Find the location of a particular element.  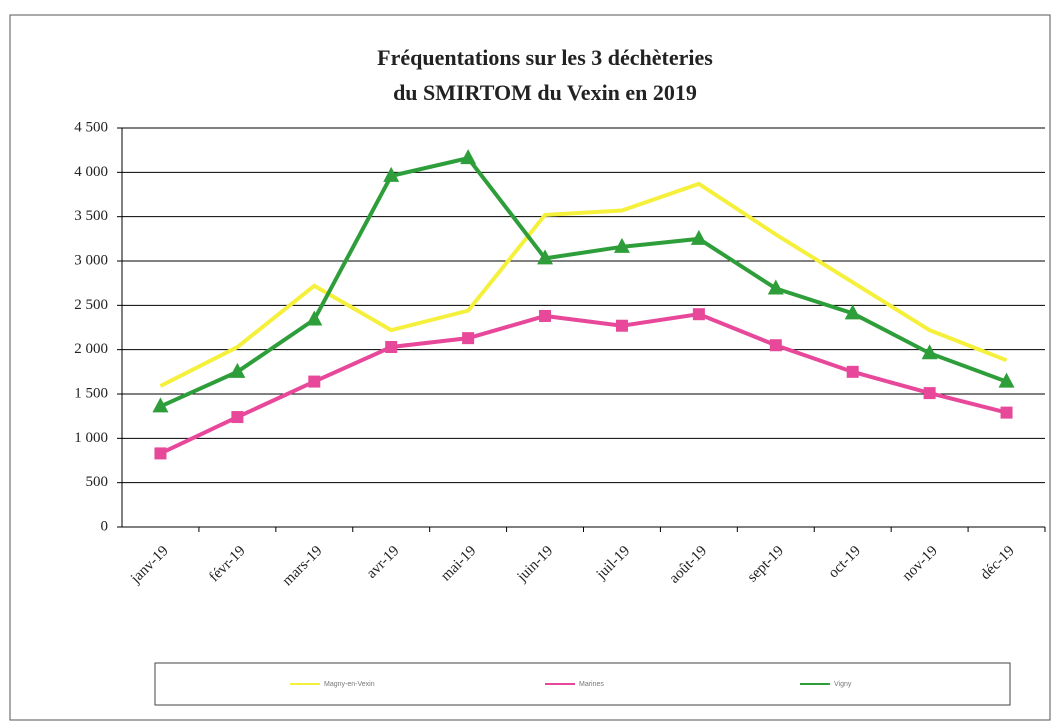

x-tick-label: août-19 is located at coordinates (688, 565).